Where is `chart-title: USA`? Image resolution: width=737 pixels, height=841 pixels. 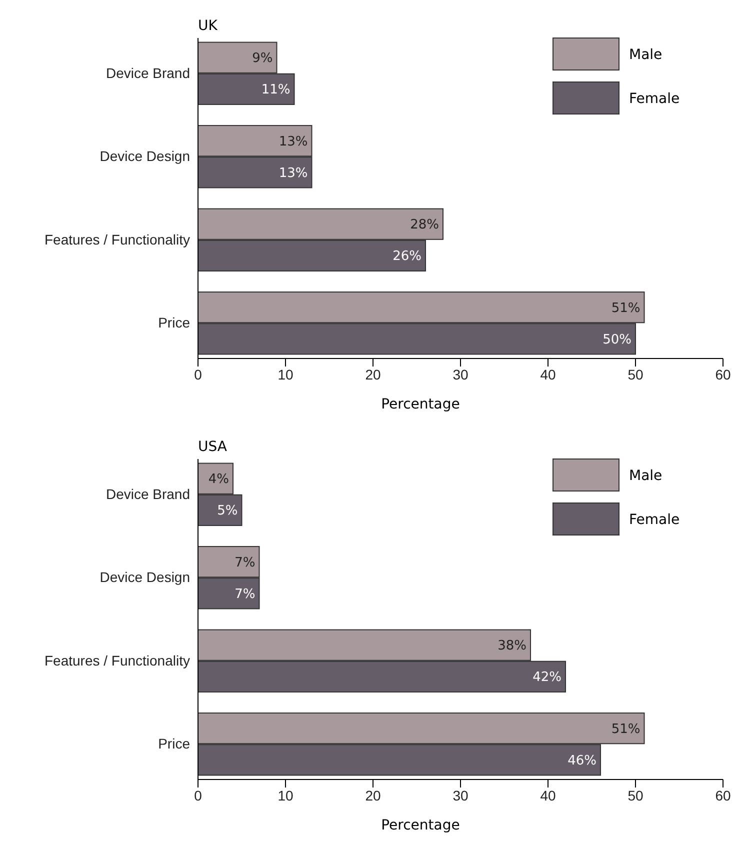
chart-title: USA is located at coordinates (213, 446).